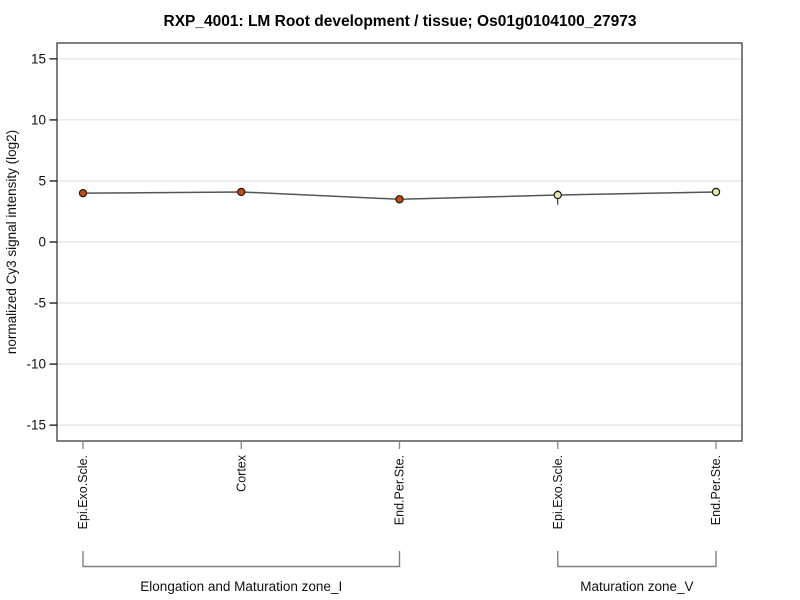 The image size is (800, 600). Describe the element at coordinates (241, 473) in the screenshot. I see `x-category-label: Cortex` at that location.